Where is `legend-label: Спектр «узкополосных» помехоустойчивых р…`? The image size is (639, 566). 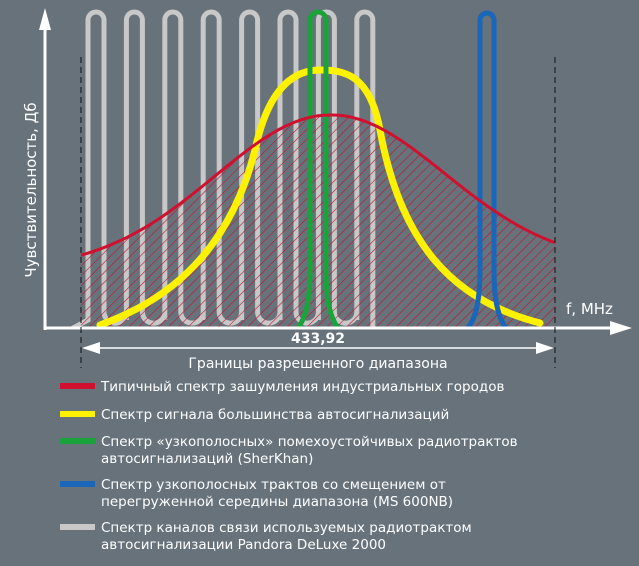 legend-label: Спектр «узкополосных» помехоустойчивых р… is located at coordinates (309, 442).